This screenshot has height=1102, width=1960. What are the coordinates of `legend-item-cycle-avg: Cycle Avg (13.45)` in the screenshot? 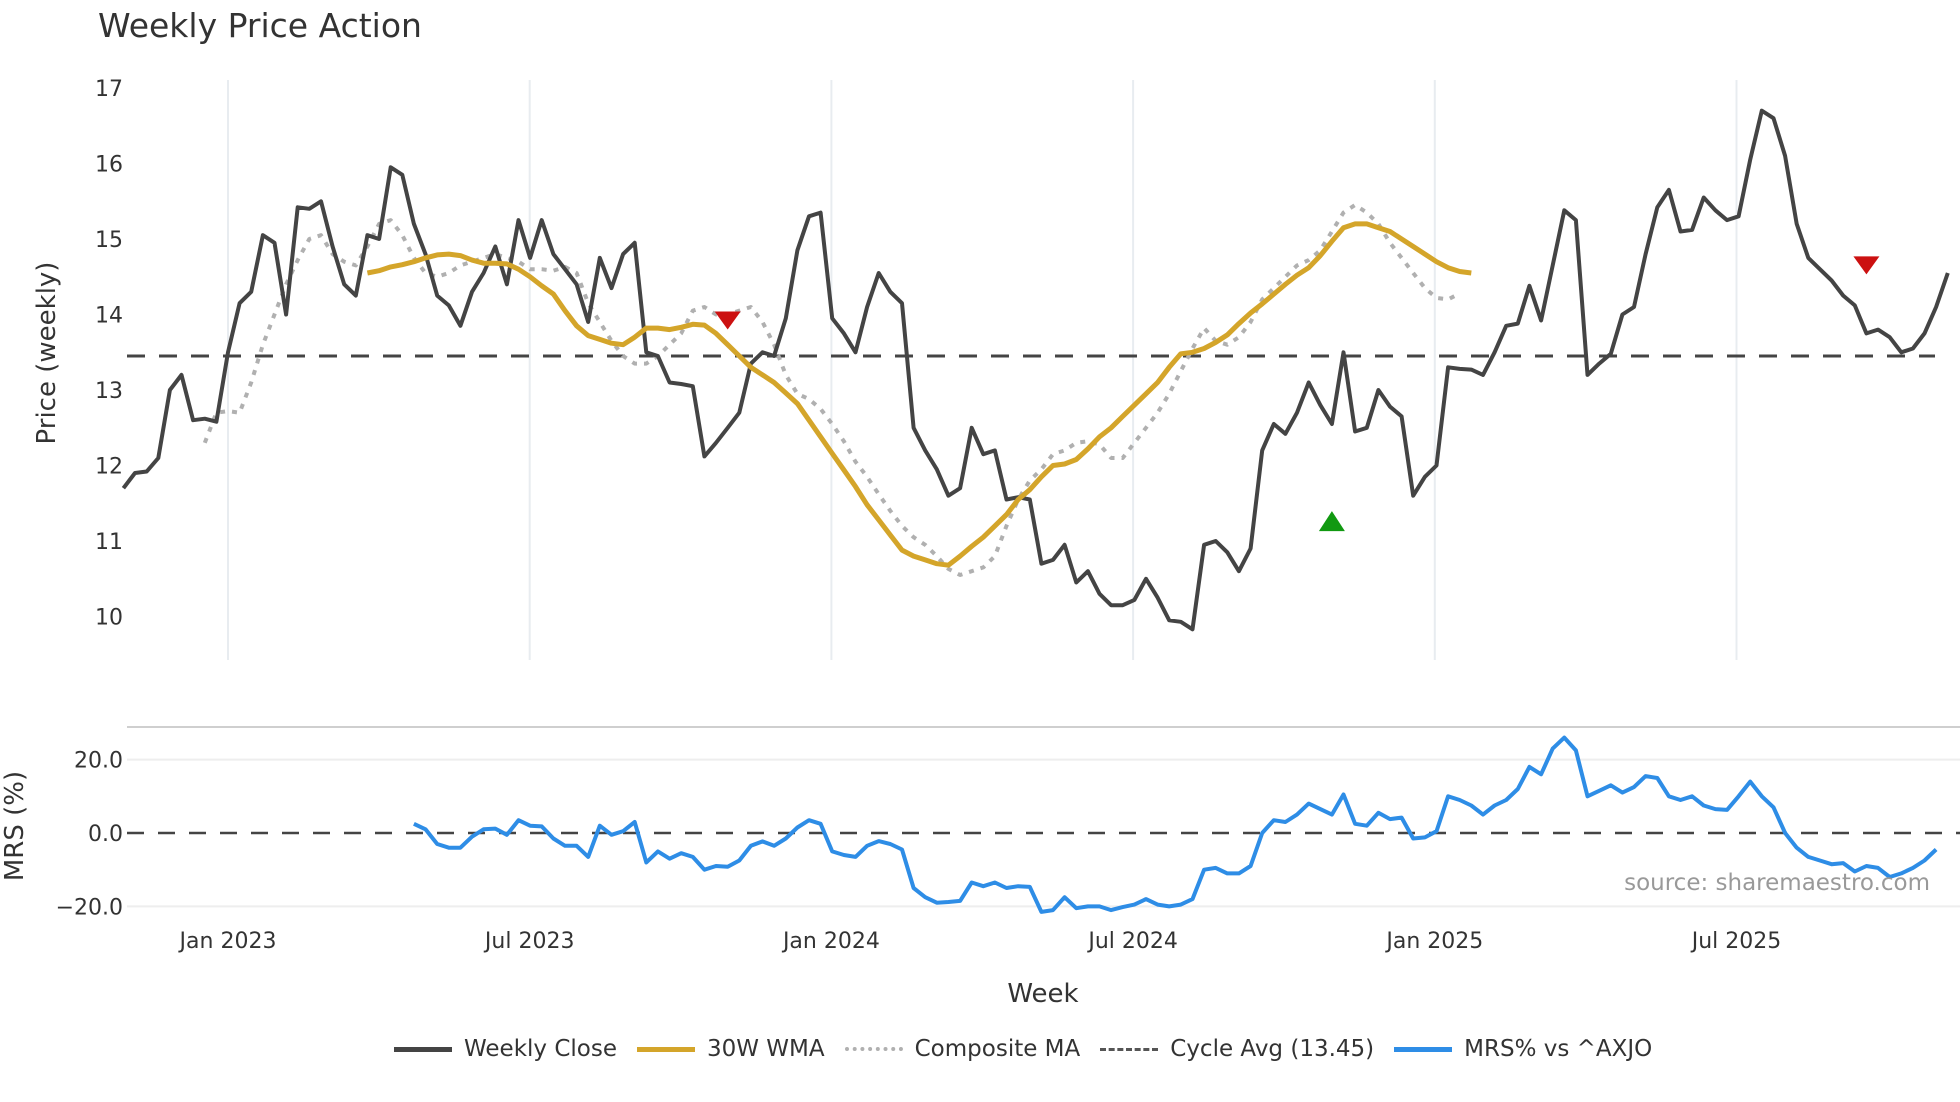 It's located at (1237, 1049).